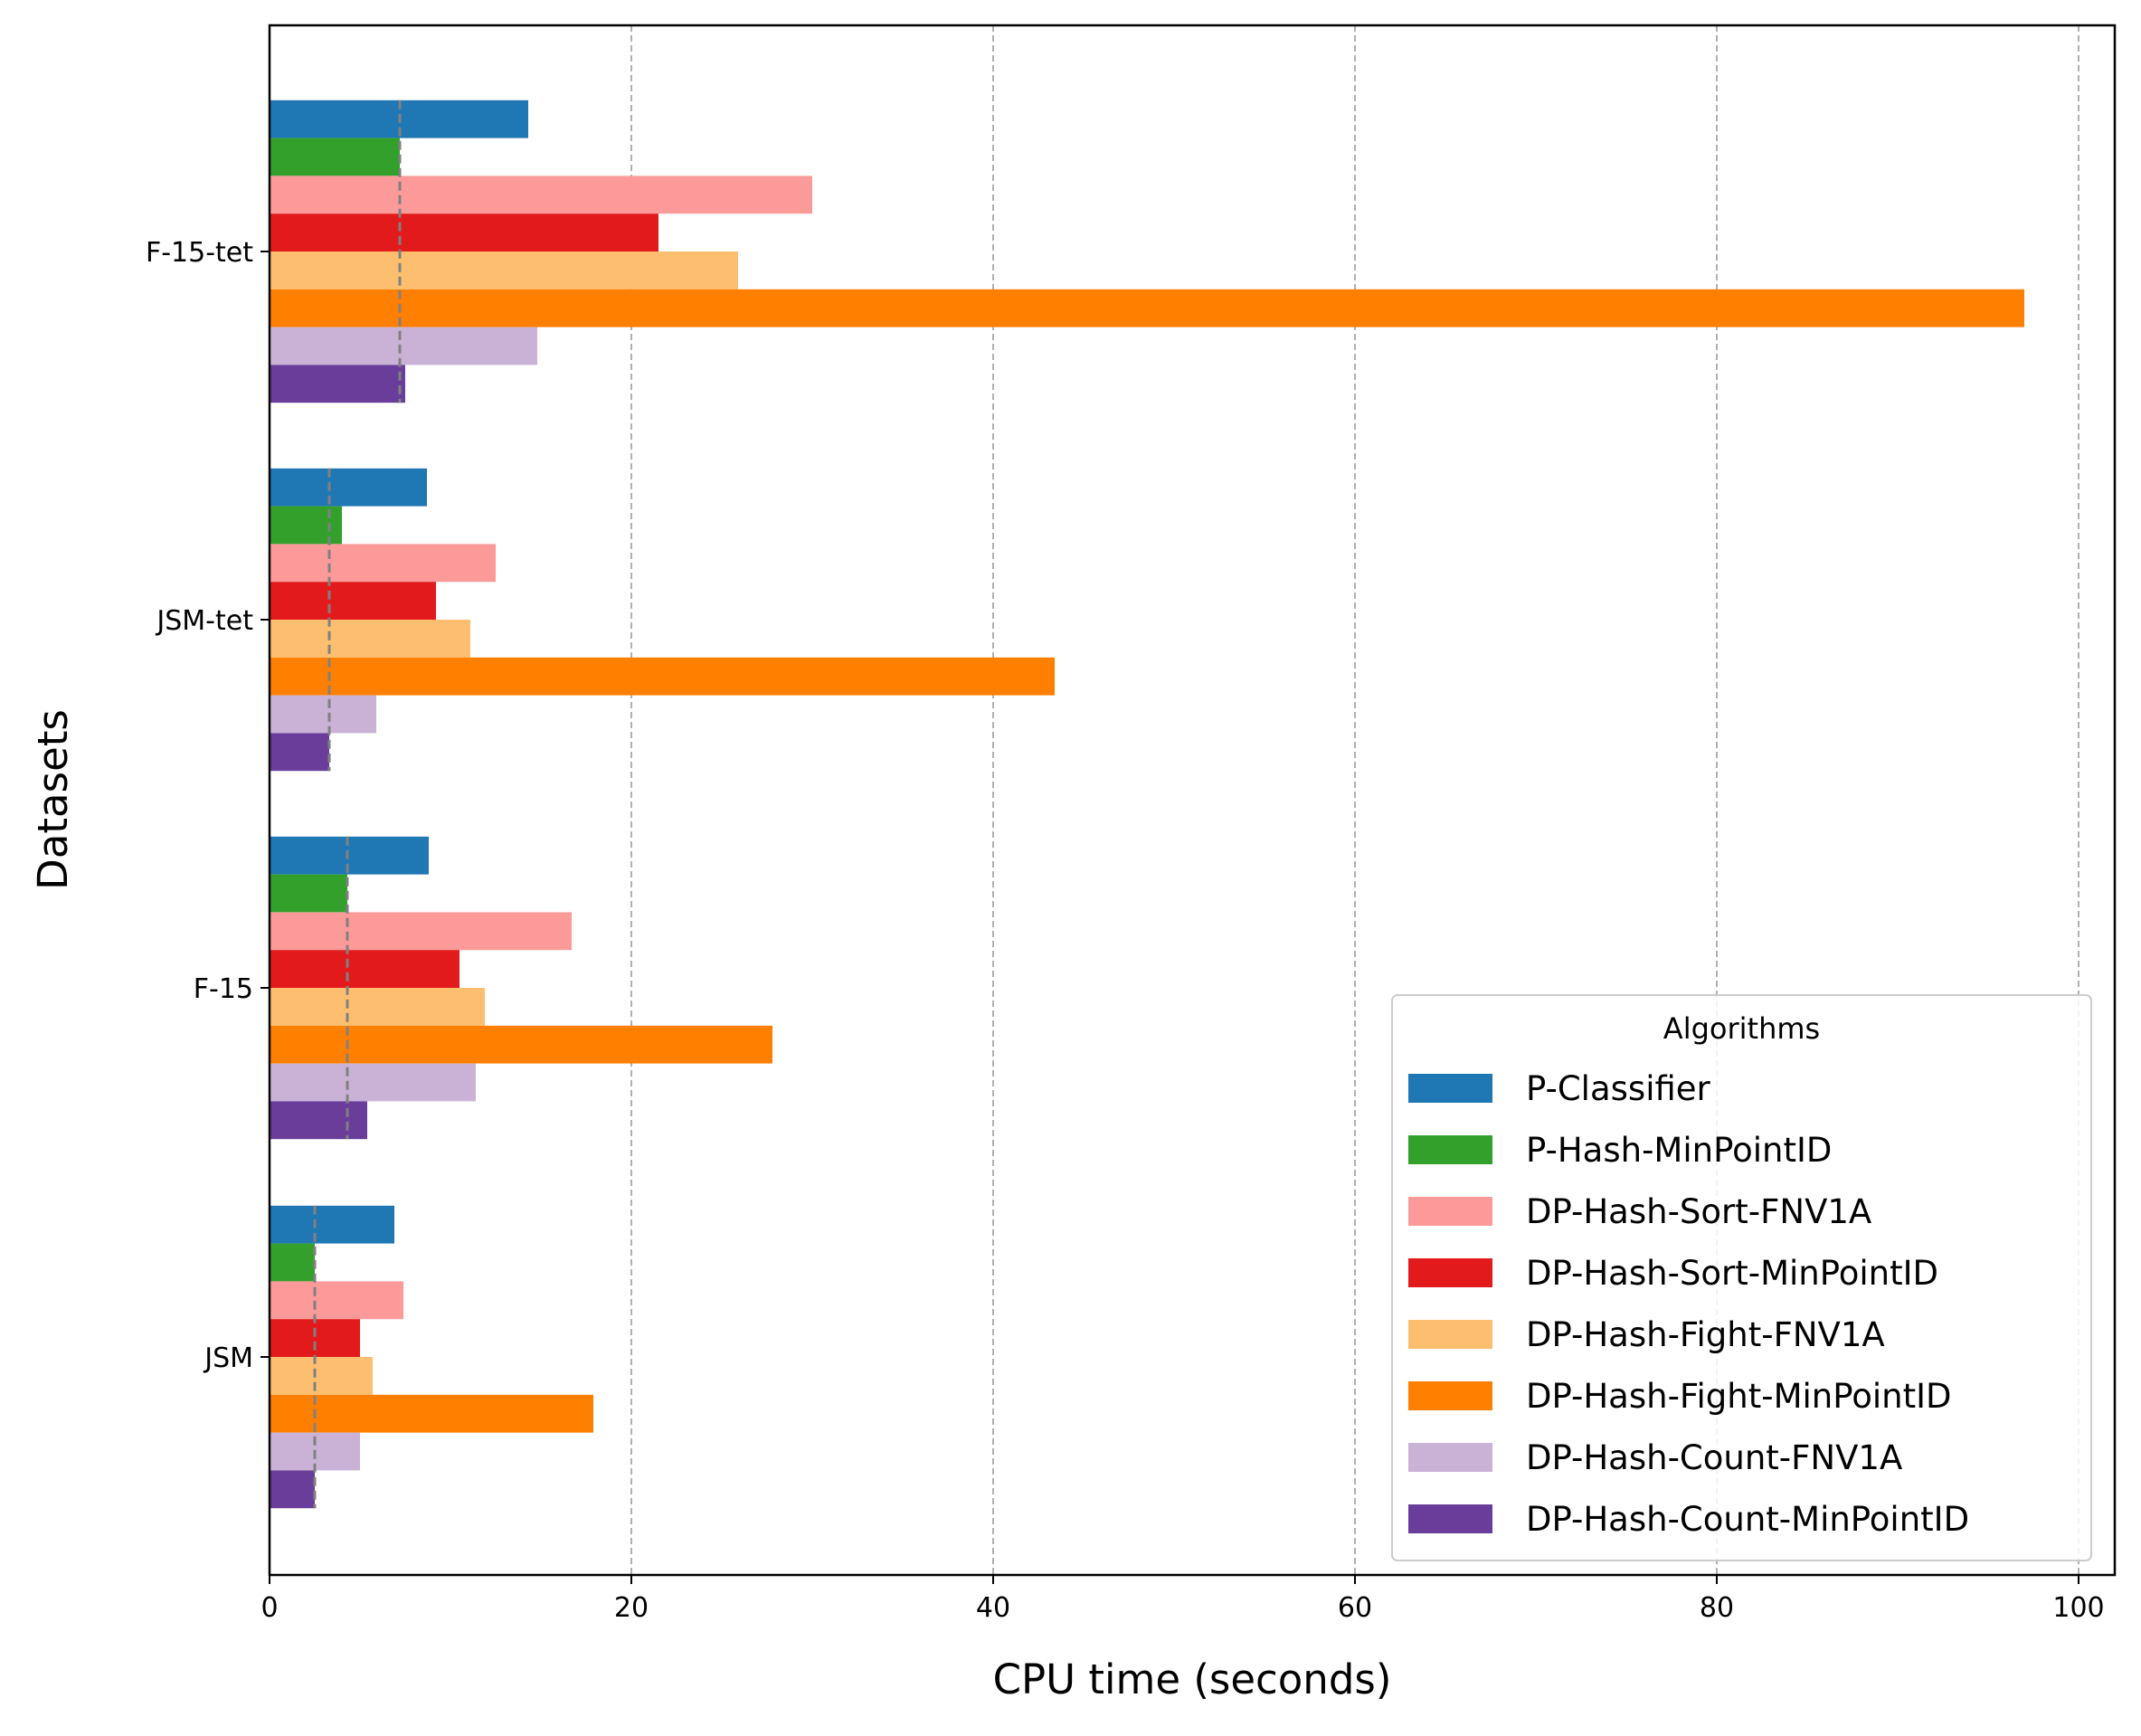  Describe the element at coordinates (1739, 1396) in the screenshot. I see `legend-label-5: DP-Hash-Fight-MinPointID` at that location.